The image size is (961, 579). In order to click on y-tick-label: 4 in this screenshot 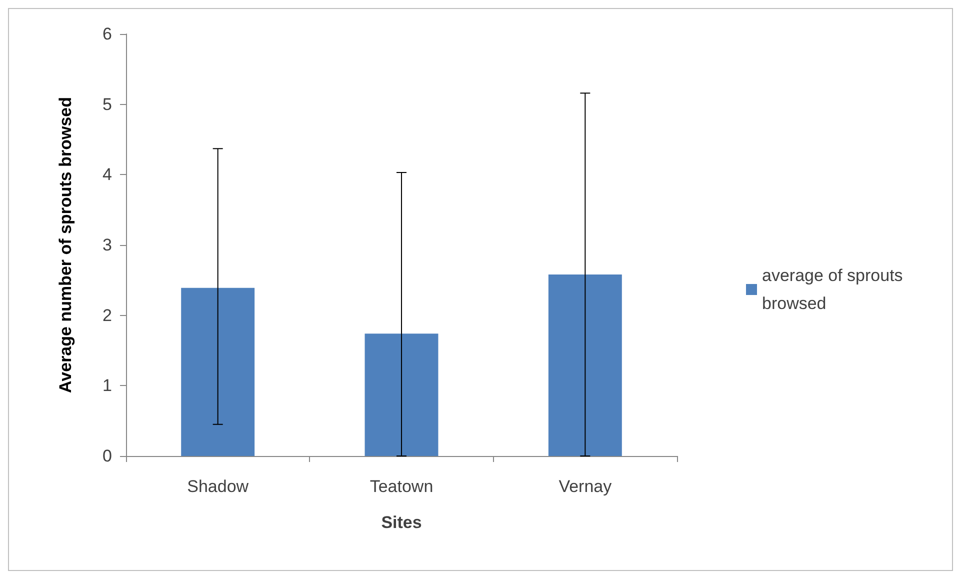, I will do `click(107, 174)`.